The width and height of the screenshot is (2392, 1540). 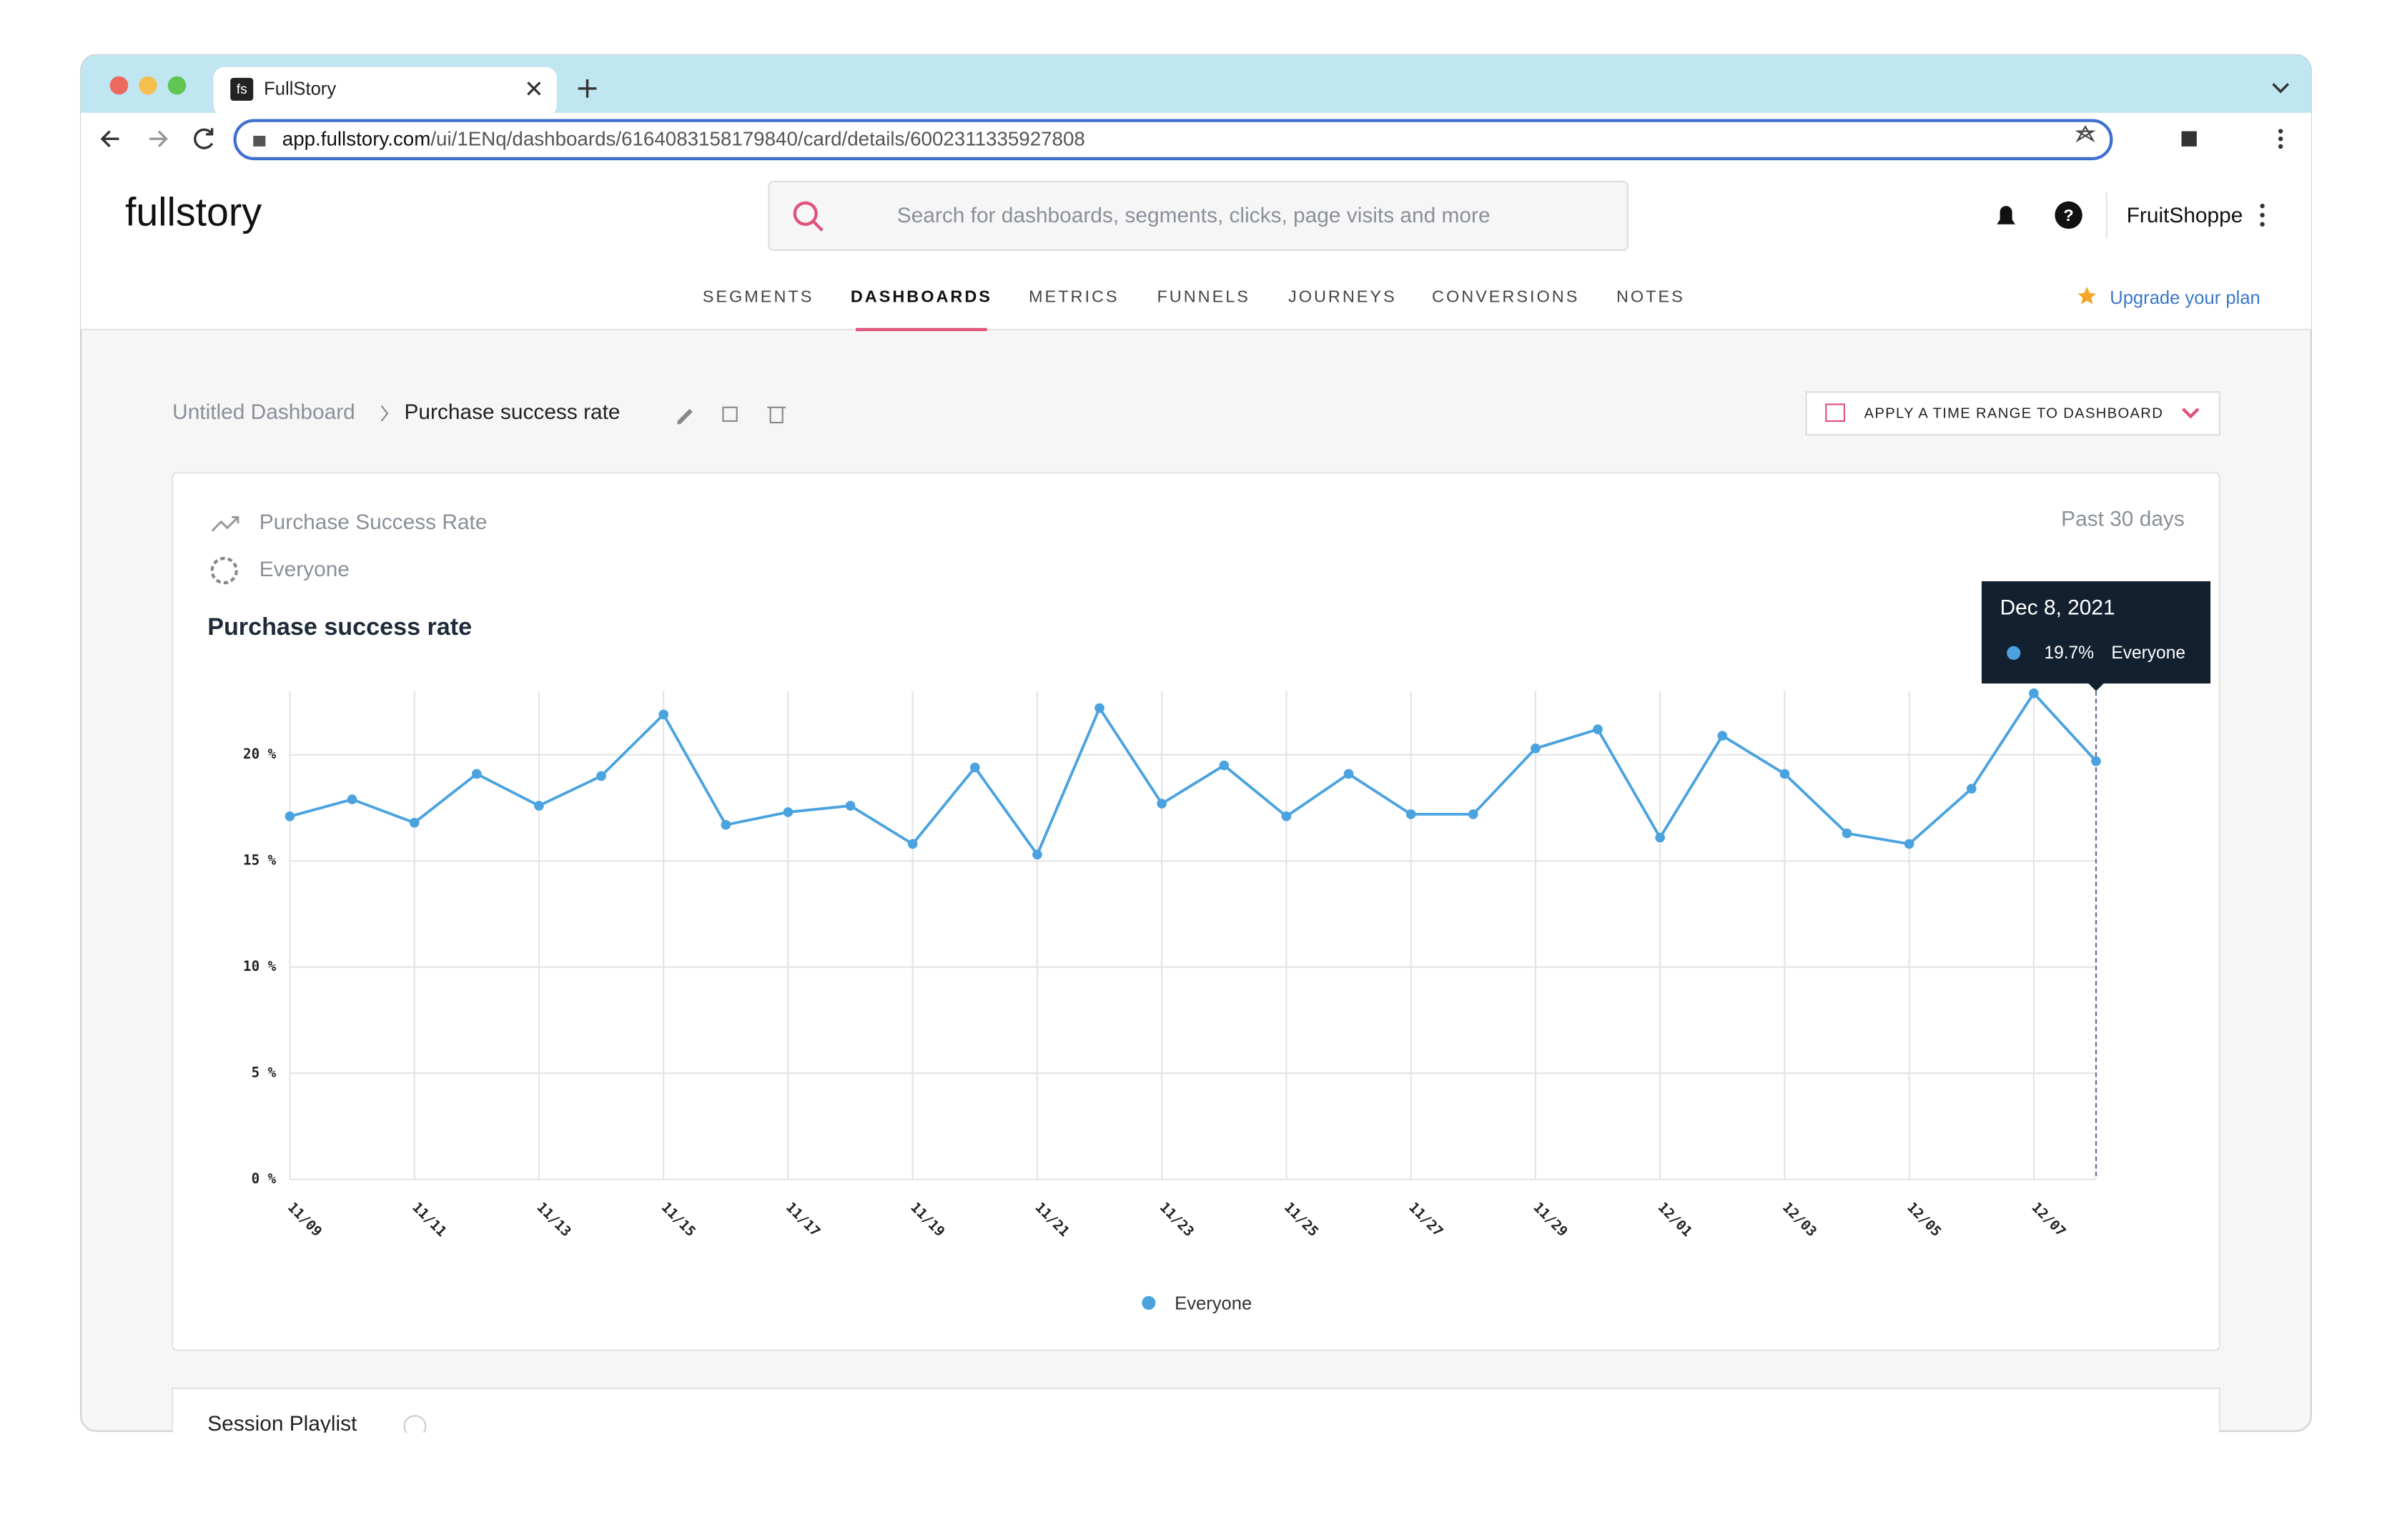 I want to click on new-tab, so click(x=587, y=89).